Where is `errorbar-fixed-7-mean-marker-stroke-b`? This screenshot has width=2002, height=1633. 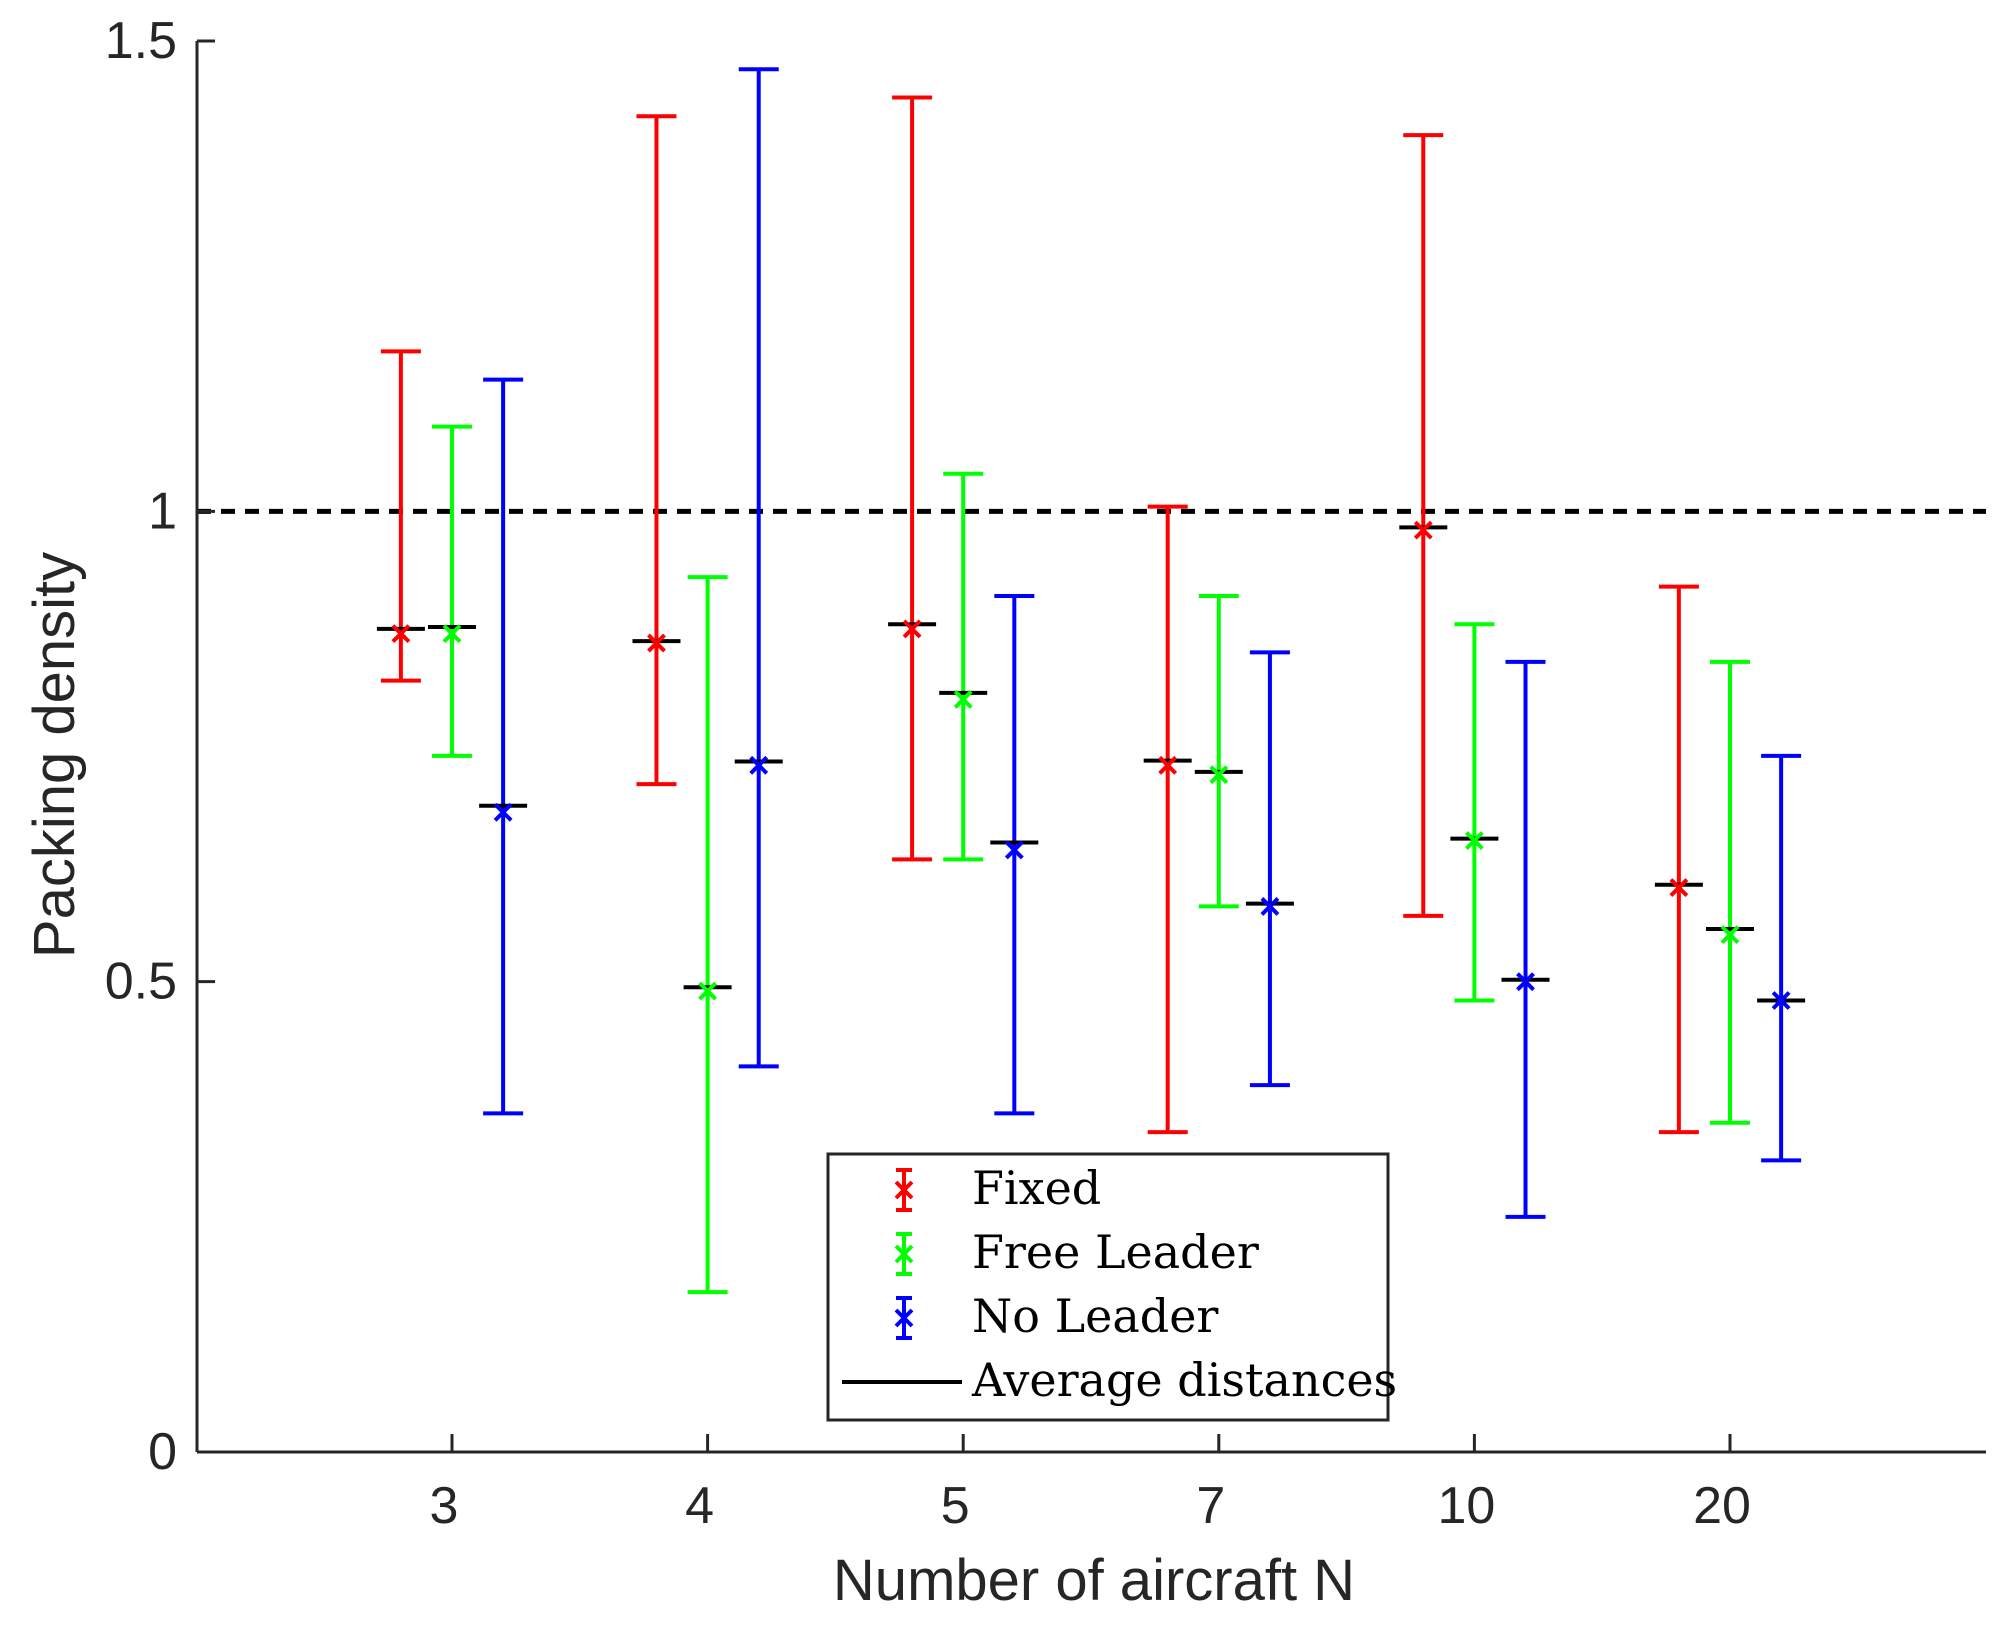
errorbar-fixed-7-mean-marker-stroke-b is located at coordinates (1168, 765).